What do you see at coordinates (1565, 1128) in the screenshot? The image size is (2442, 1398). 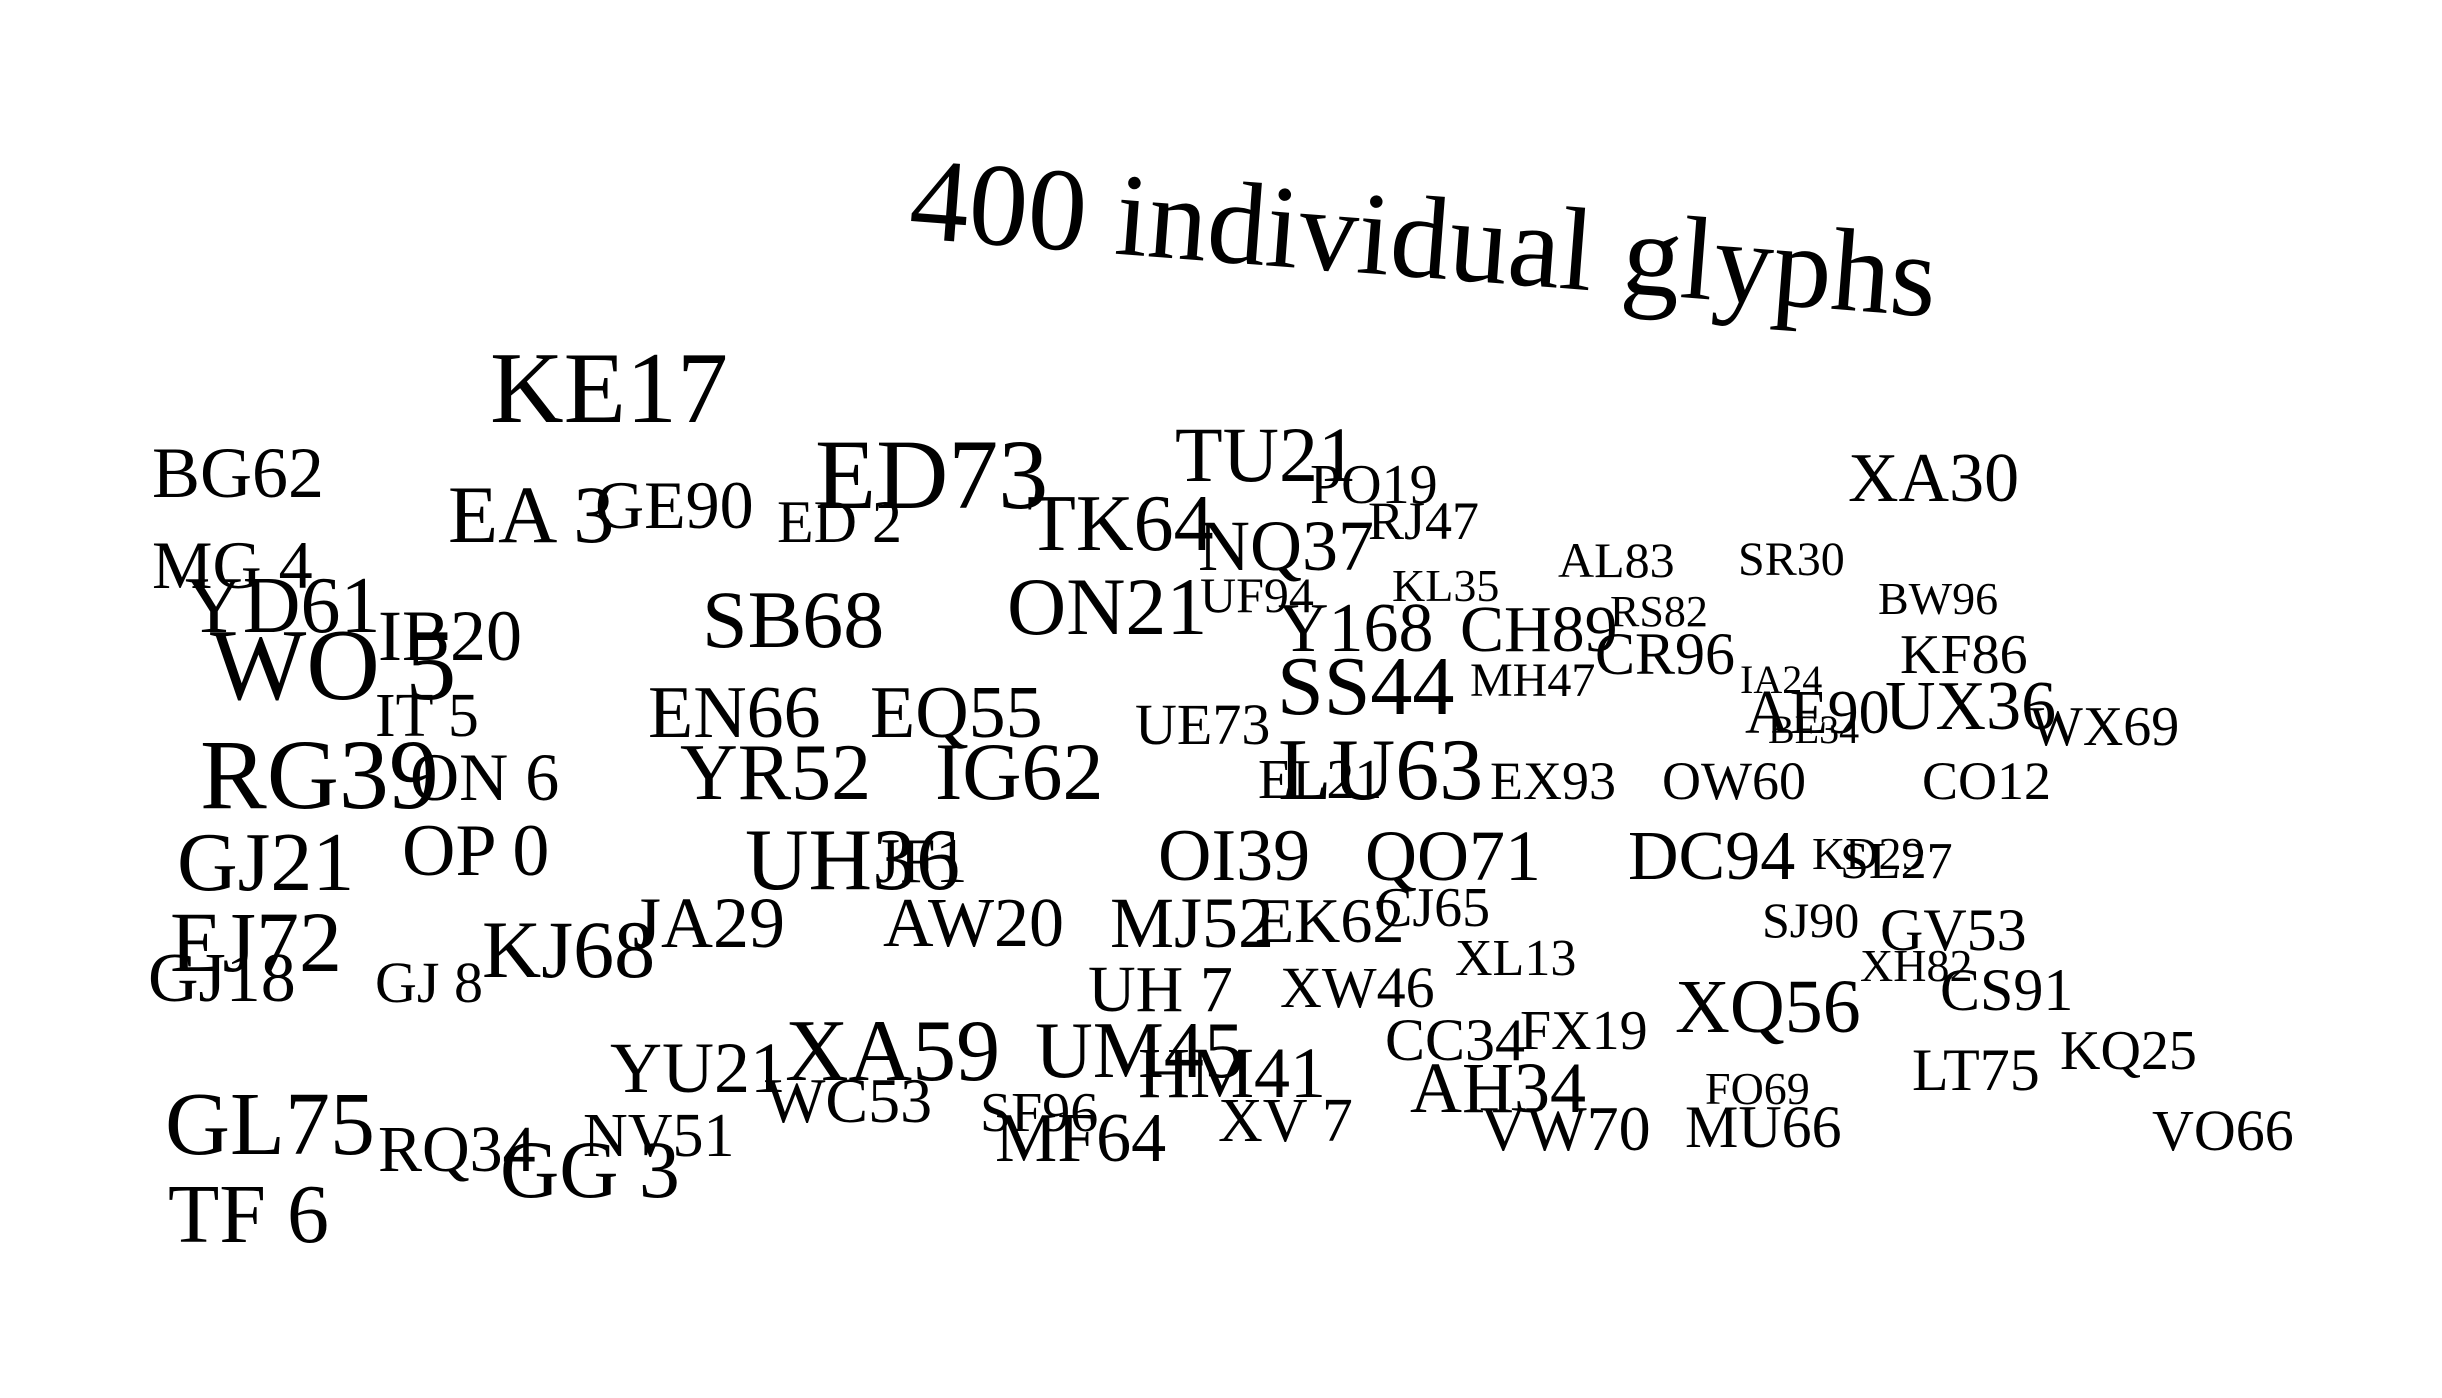 I see `glyph-label: VW70` at bounding box center [1565, 1128].